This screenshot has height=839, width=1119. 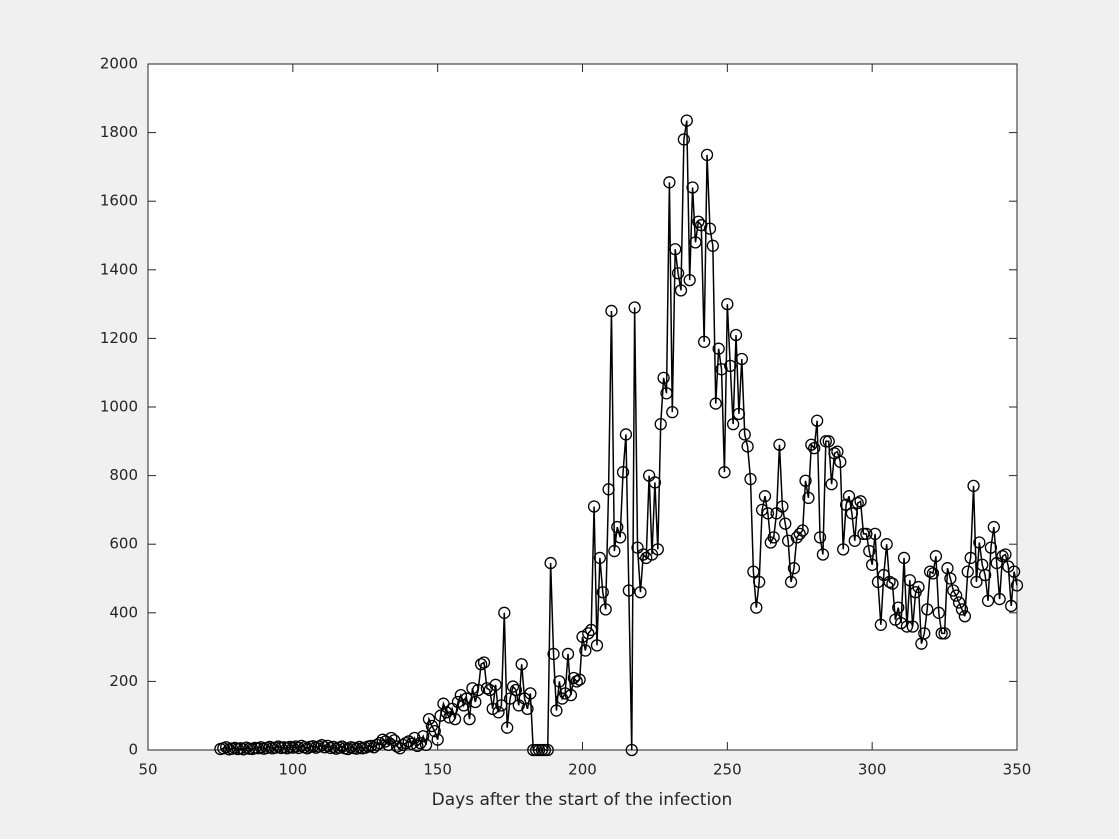 I want to click on x-tick-label: 300, so click(x=872, y=770).